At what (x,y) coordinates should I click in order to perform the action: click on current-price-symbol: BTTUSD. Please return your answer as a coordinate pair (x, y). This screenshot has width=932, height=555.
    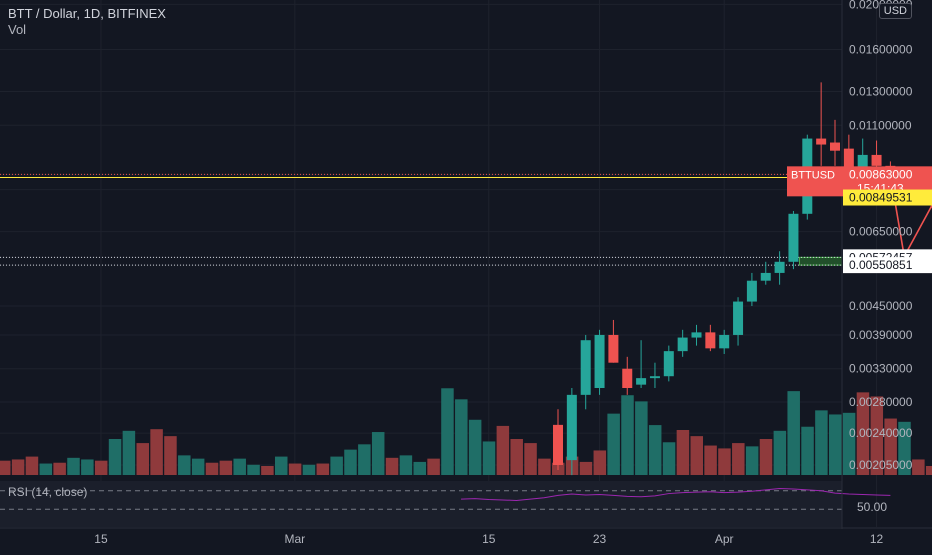
    Looking at the image, I should click on (813, 175).